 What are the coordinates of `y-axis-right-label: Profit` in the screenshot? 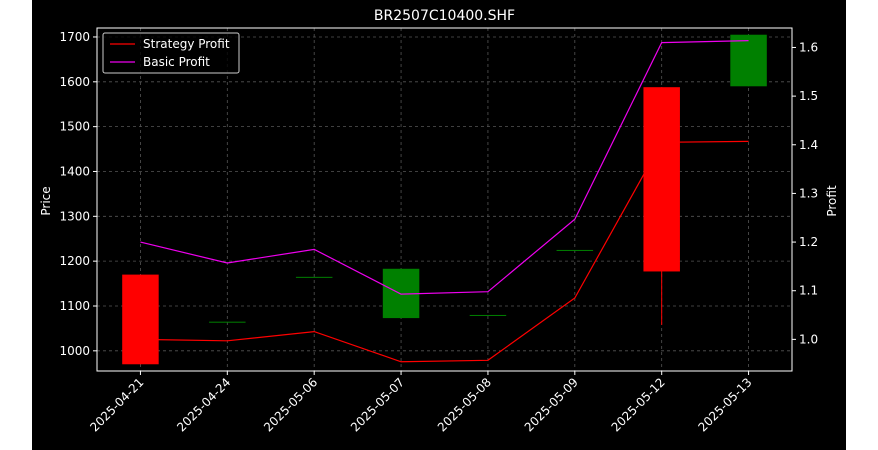 It's located at (832, 201).